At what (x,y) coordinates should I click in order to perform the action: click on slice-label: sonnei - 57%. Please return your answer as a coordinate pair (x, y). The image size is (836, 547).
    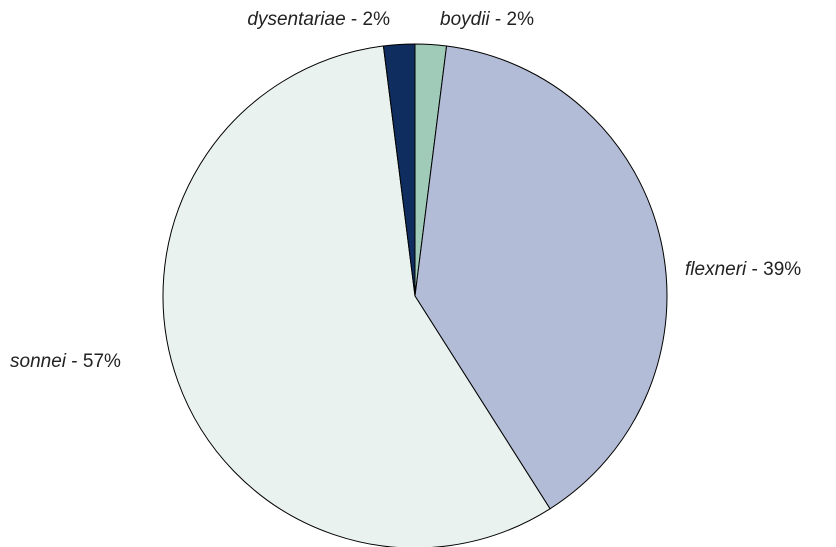
    Looking at the image, I should click on (65, 361).